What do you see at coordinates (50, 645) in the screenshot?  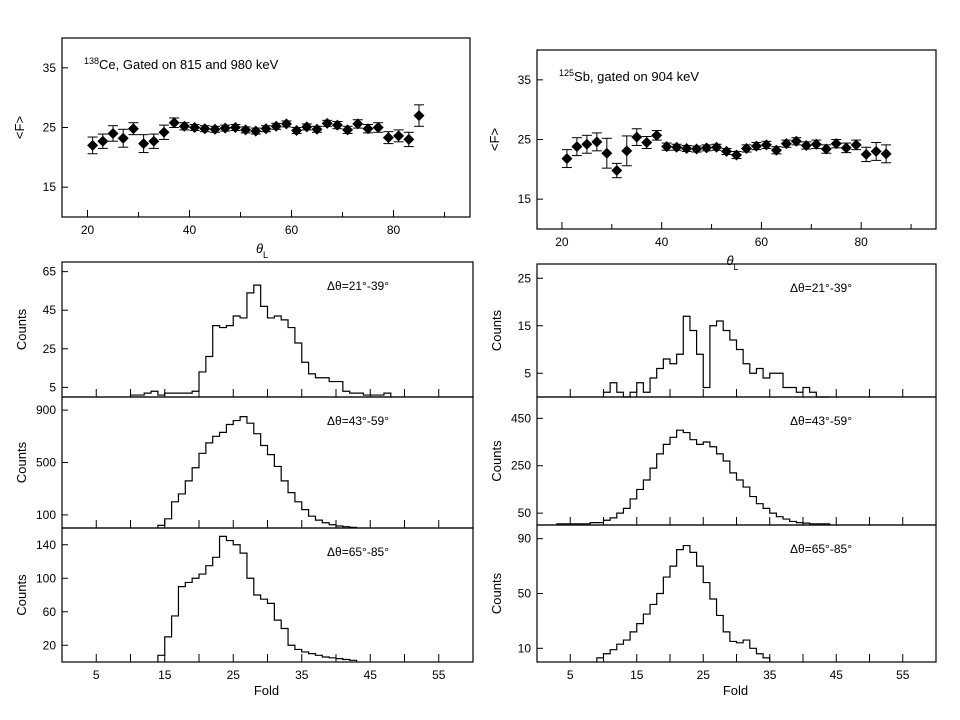 I see `y-tick-label: 20` at bounding box center [50, 645].